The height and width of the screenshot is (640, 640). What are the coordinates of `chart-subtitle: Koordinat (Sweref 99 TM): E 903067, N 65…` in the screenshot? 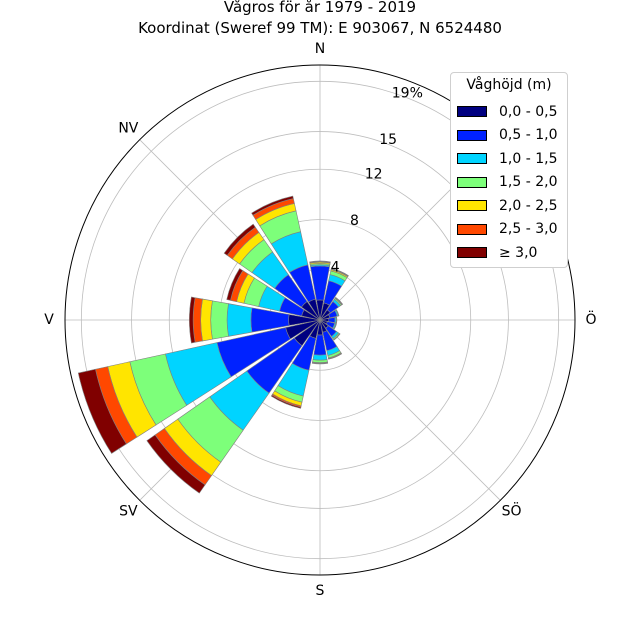 It's located at (320, 28).